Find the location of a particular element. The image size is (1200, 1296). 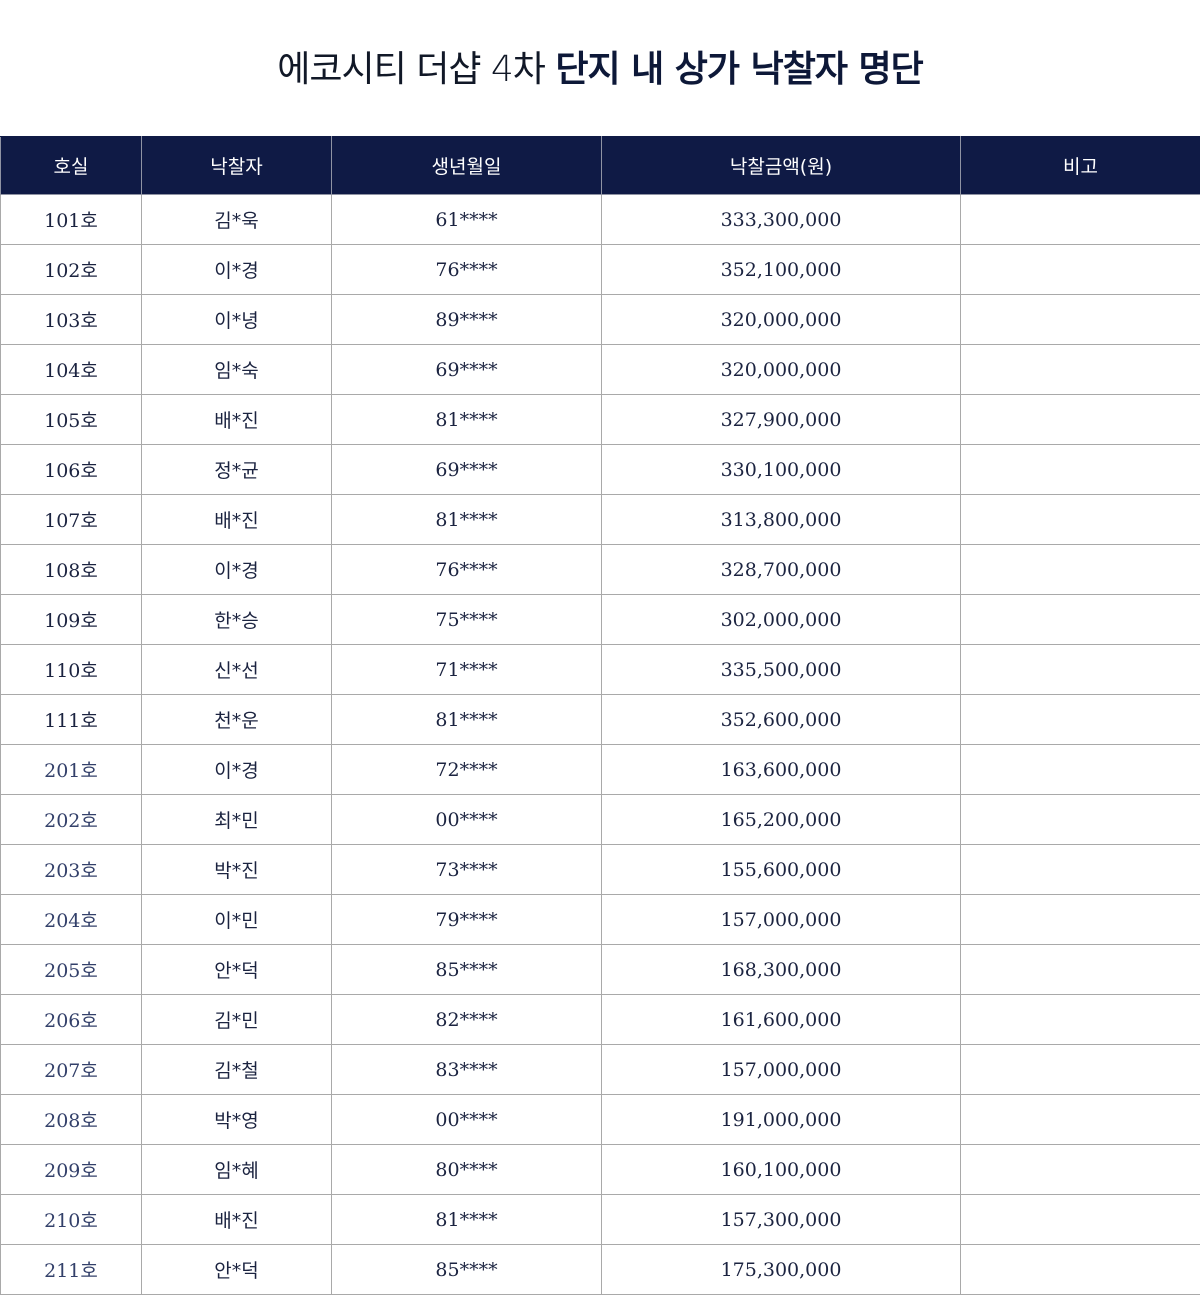

room-cell: 205호 is located at coordinates (71, 969).